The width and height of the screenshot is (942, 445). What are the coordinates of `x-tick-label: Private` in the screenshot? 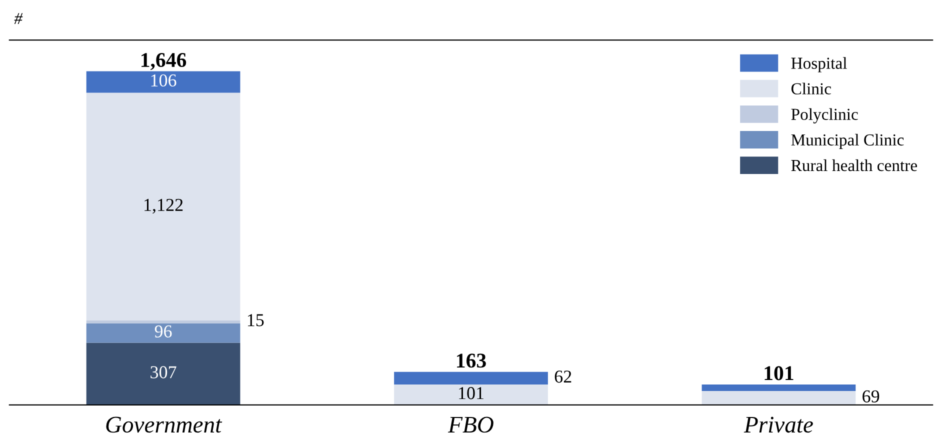 It's located at (778, 424).